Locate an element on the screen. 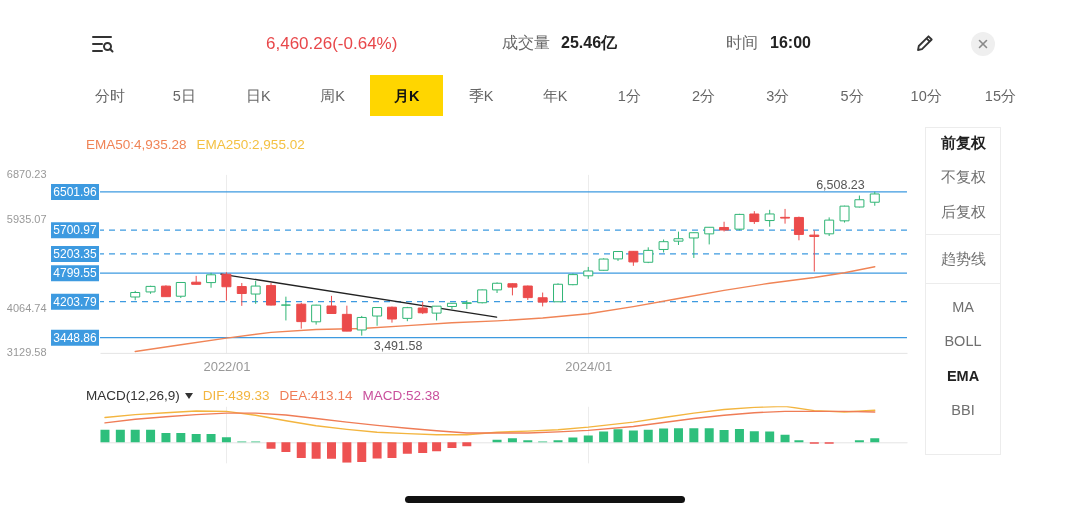 This screenshot has width=1080, height=521. text: 后复权 is located at coordinates (963, 211).